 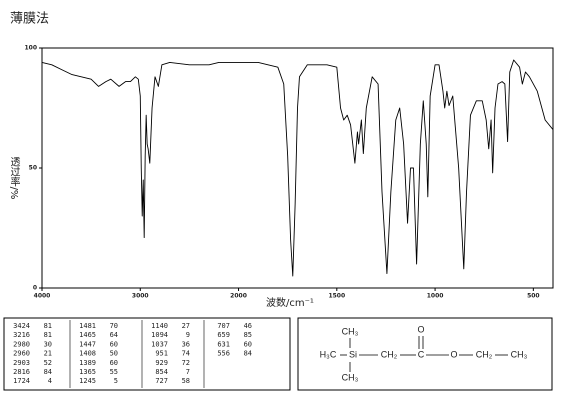 I want to click on x-axis-label: 波数/cm⁻¹, so click(x=290, y=302).